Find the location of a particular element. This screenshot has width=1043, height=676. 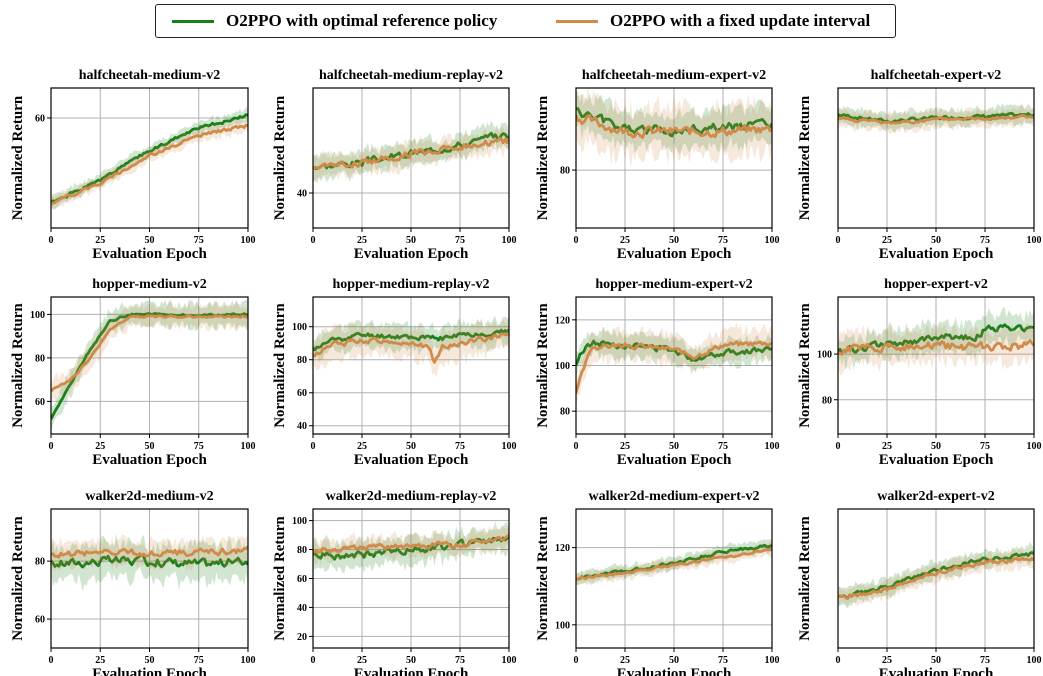

panel-12-ylabel: Normalized Return is located at coordinates (805, 578).